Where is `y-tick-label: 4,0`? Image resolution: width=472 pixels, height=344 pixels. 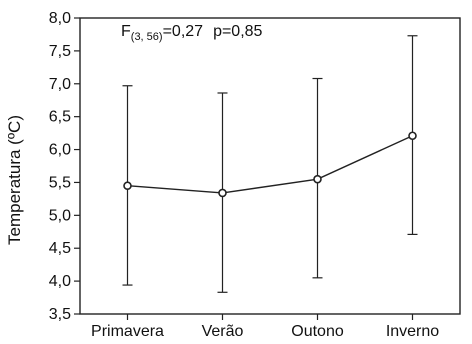
y-tick-label: 4,0 is located at coordinates (60, 281).